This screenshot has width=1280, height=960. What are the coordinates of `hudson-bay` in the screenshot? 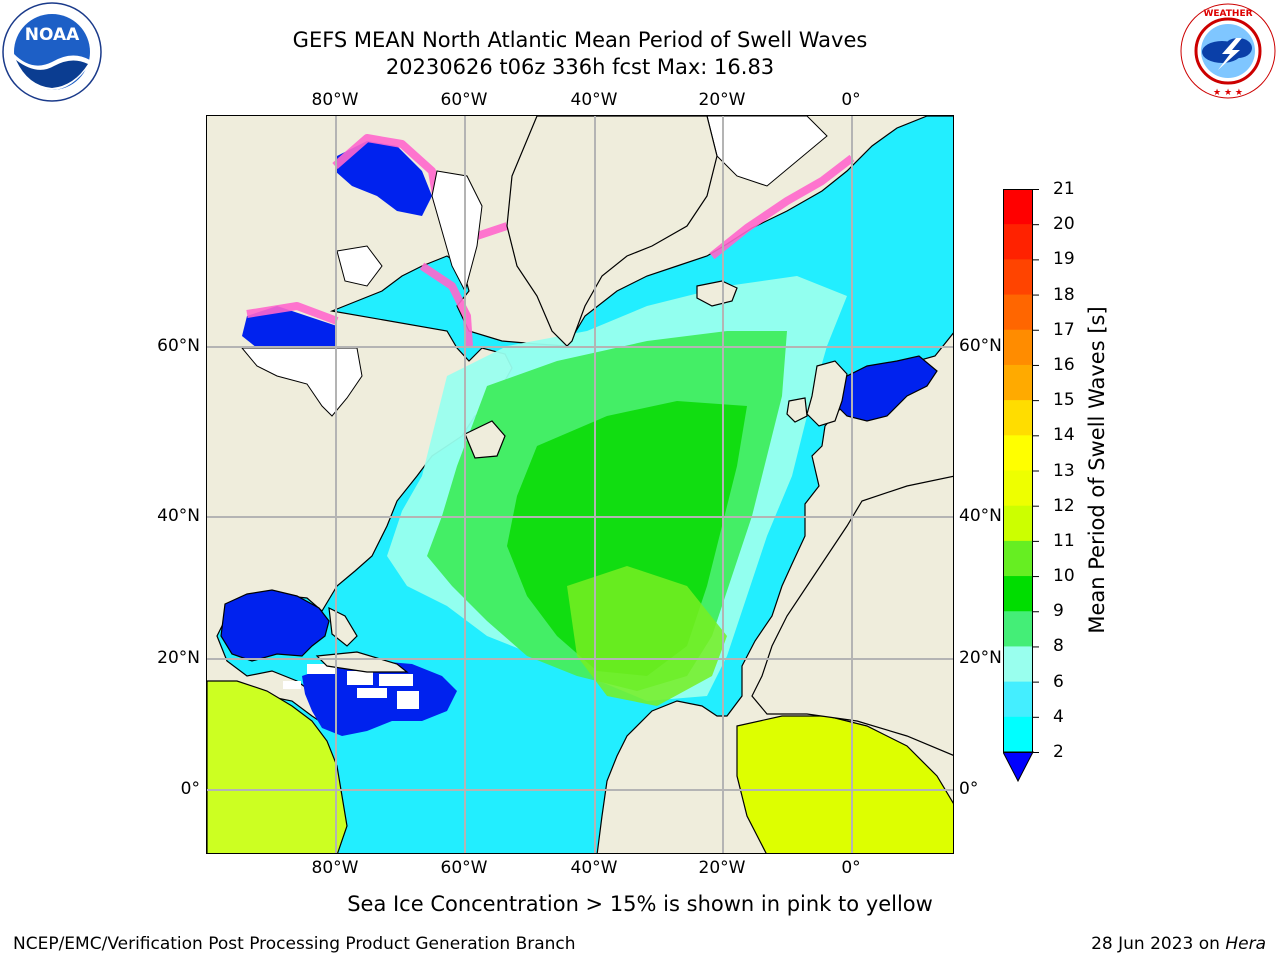 It's located at (289, 327).